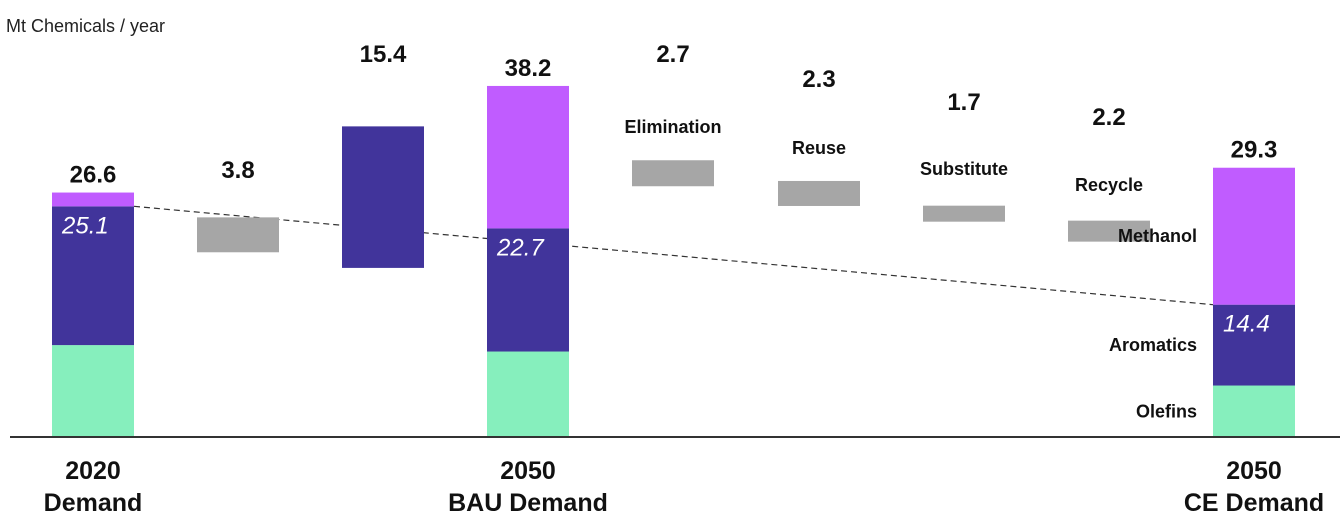 The height and width of the screenshot is (520, 1340). I want to click on value-label-step-1: 3.8, so click(237, 170).